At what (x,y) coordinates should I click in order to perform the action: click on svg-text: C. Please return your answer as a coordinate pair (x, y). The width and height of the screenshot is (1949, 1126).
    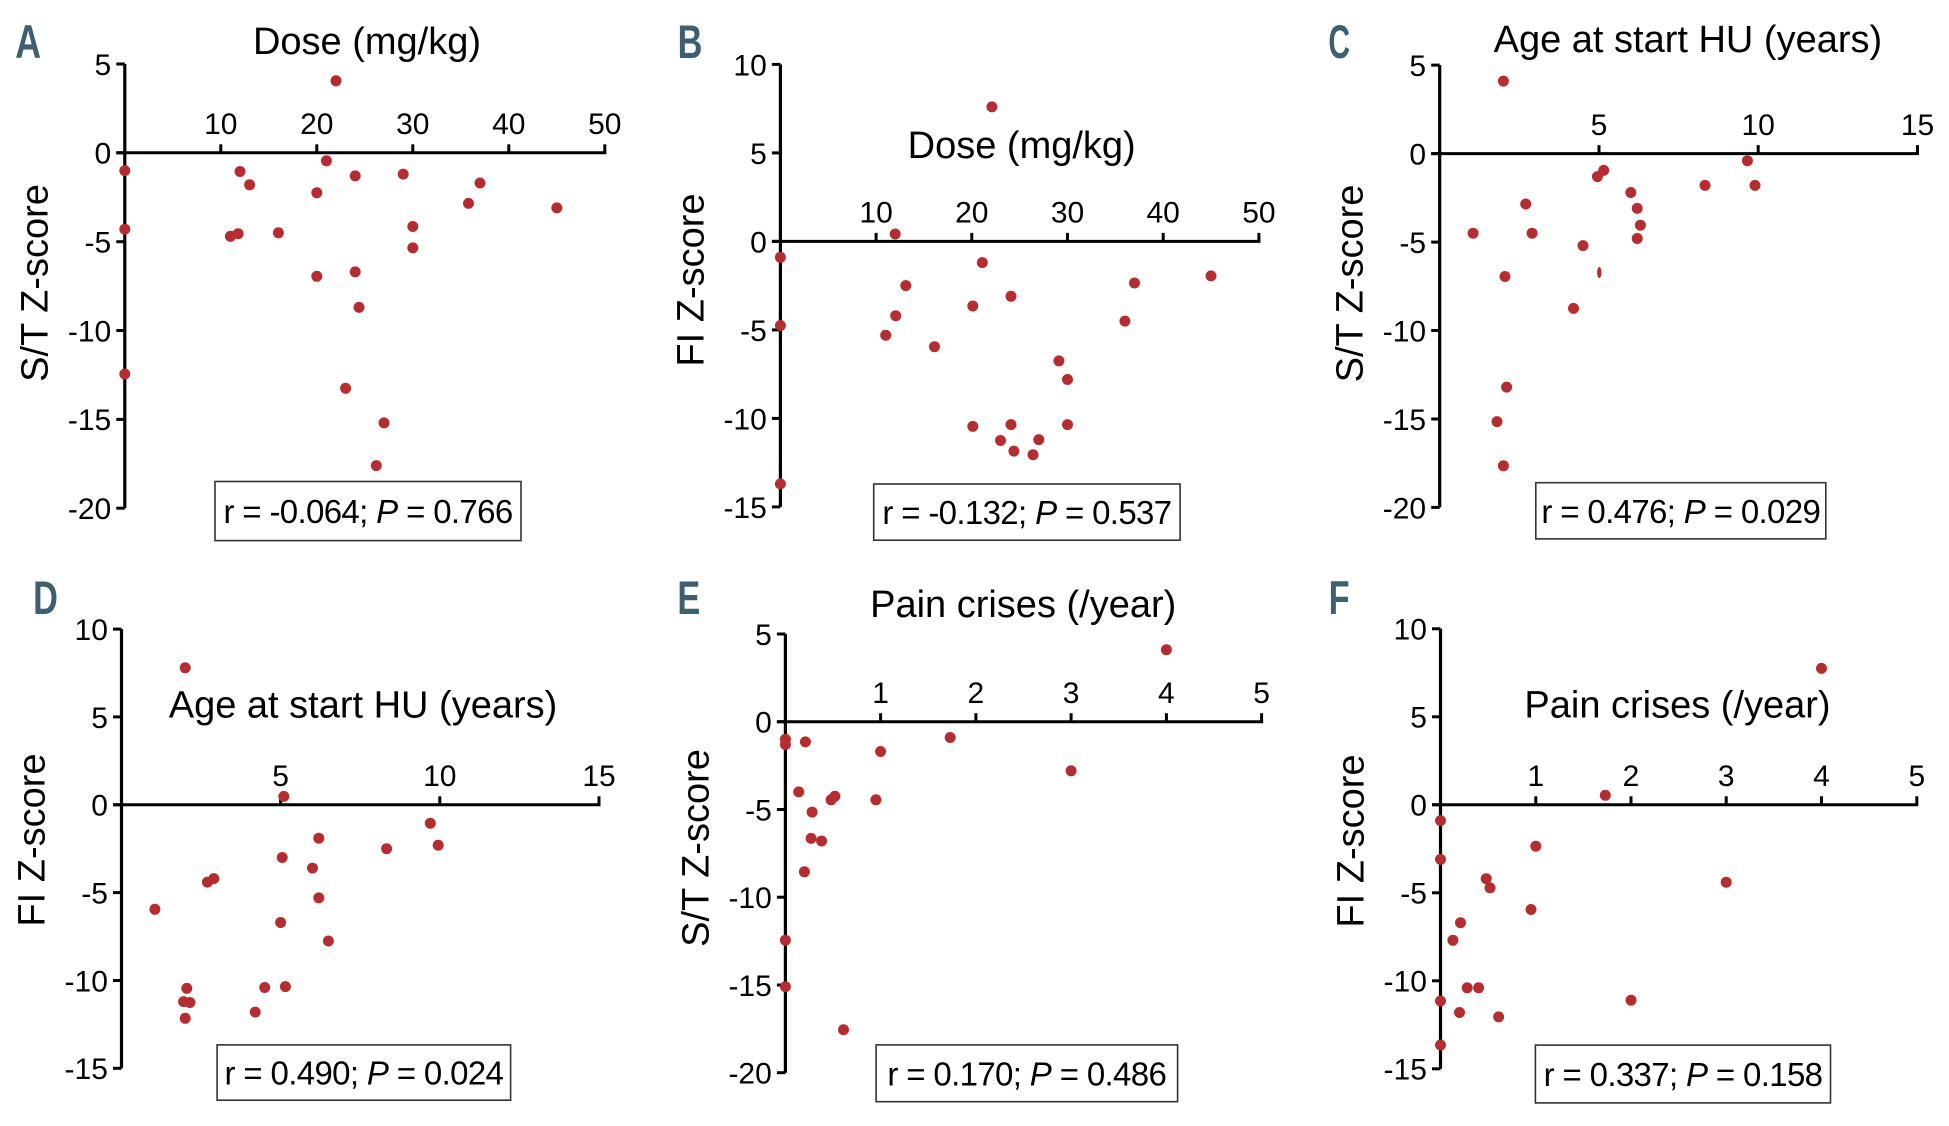
    Looking at the image, I should click on (1339, 42).